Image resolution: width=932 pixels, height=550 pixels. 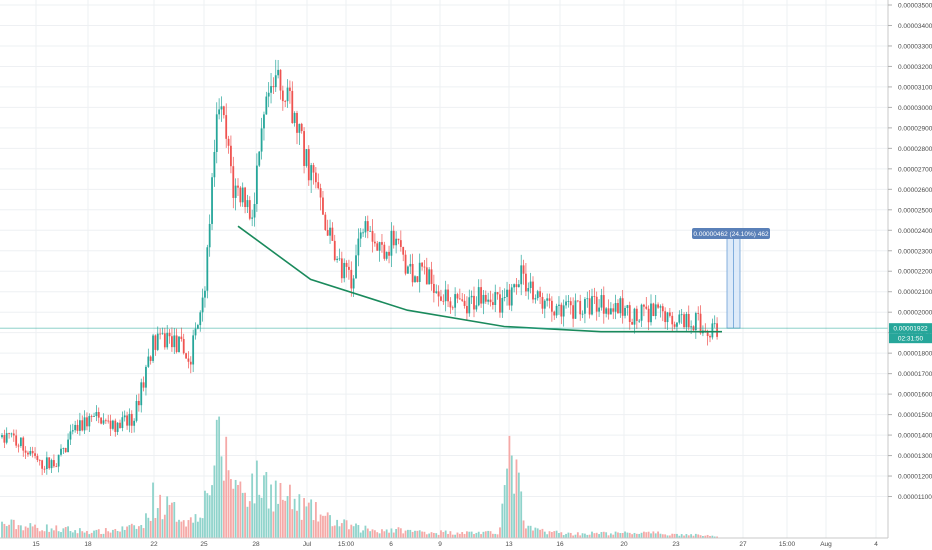 What do you see at coordinates (256, 544) in the screenshot?
I see `time-tick-label: 28` at bounding box center [256, 544].